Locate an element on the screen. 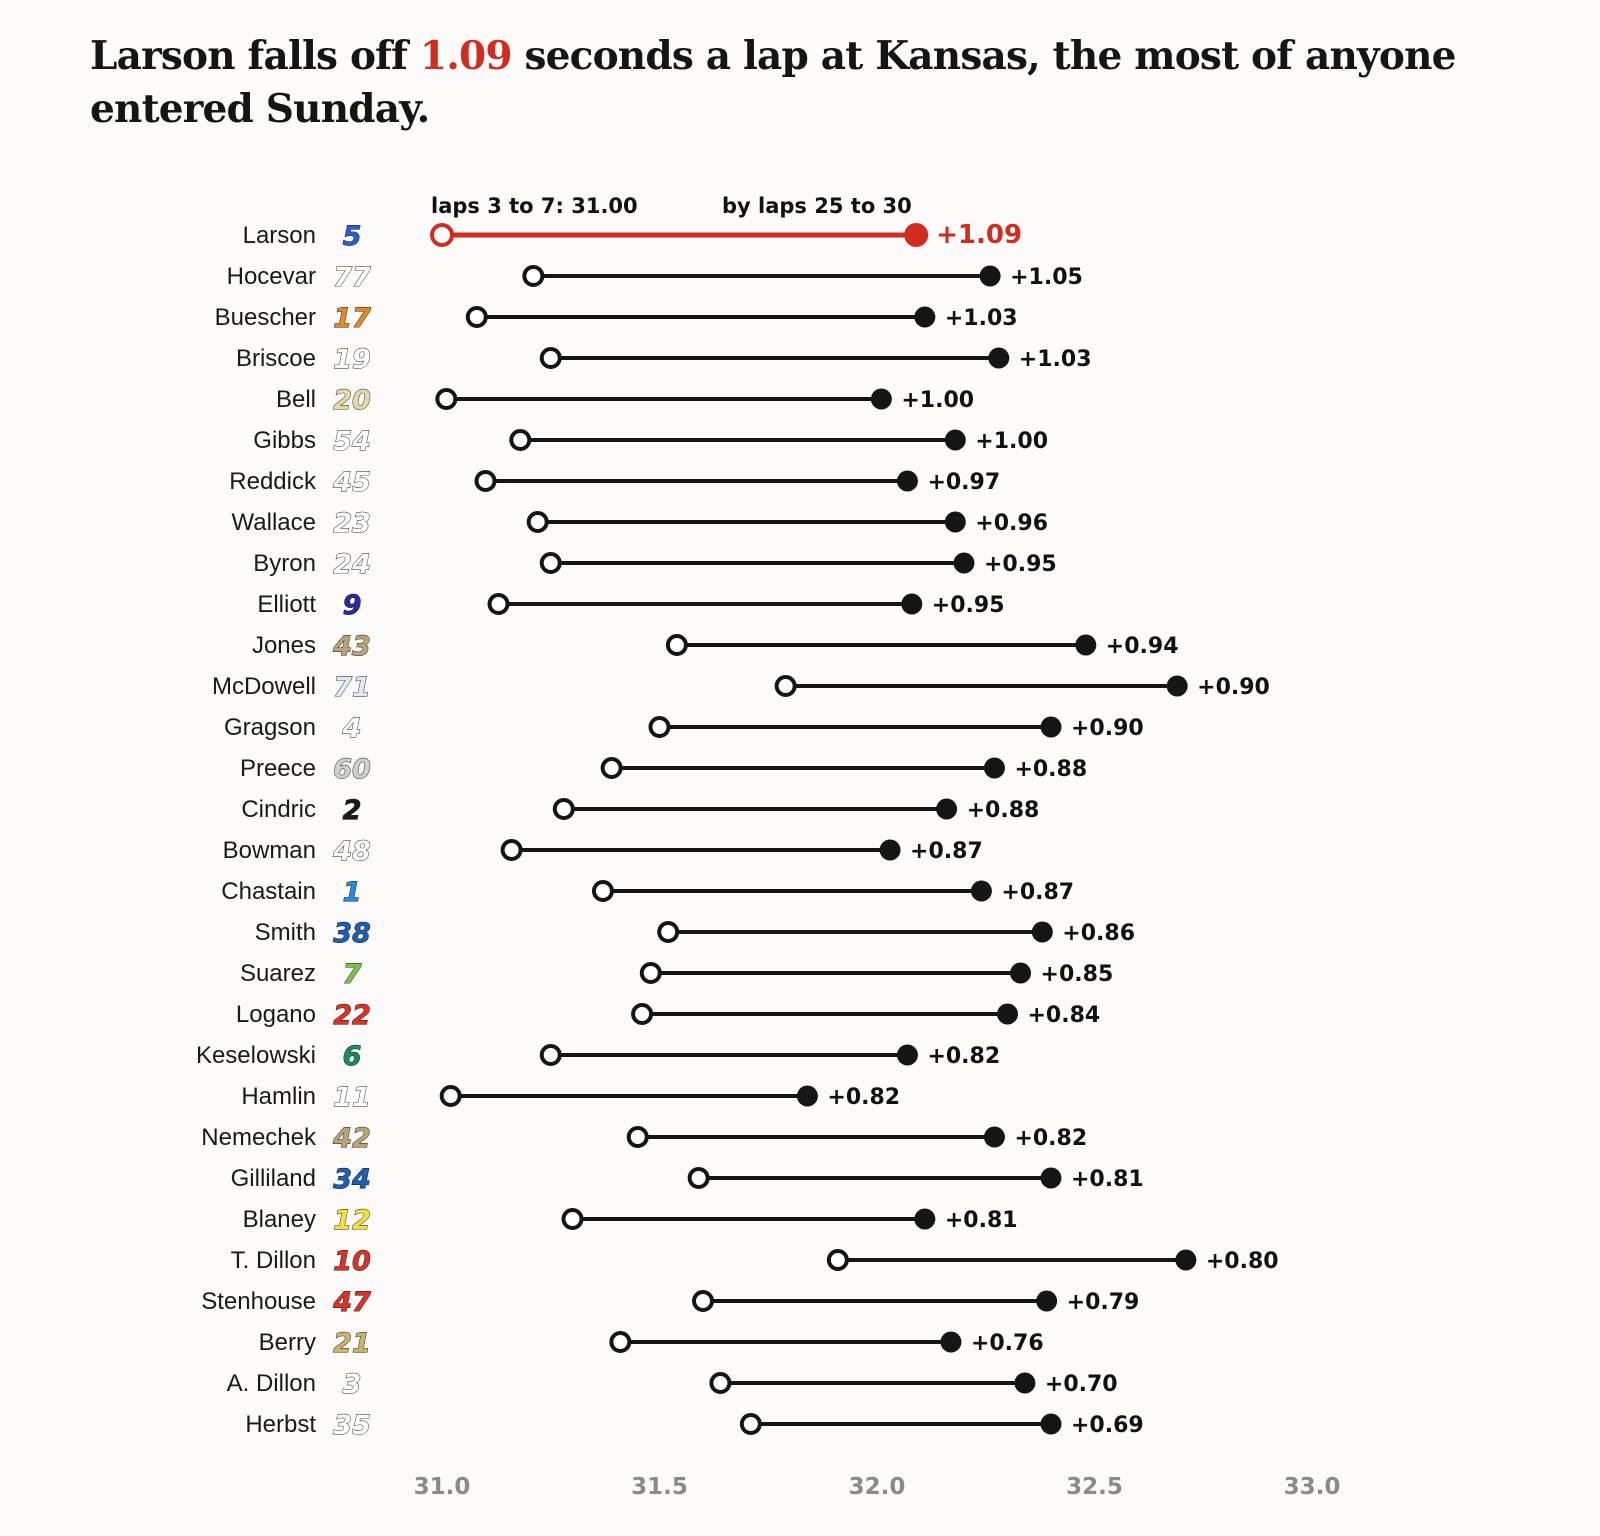 This screenshot has height=1536, width=1600. start-annotation: laps 3 to 7: 31.00 is located at coordinates (534, 206).